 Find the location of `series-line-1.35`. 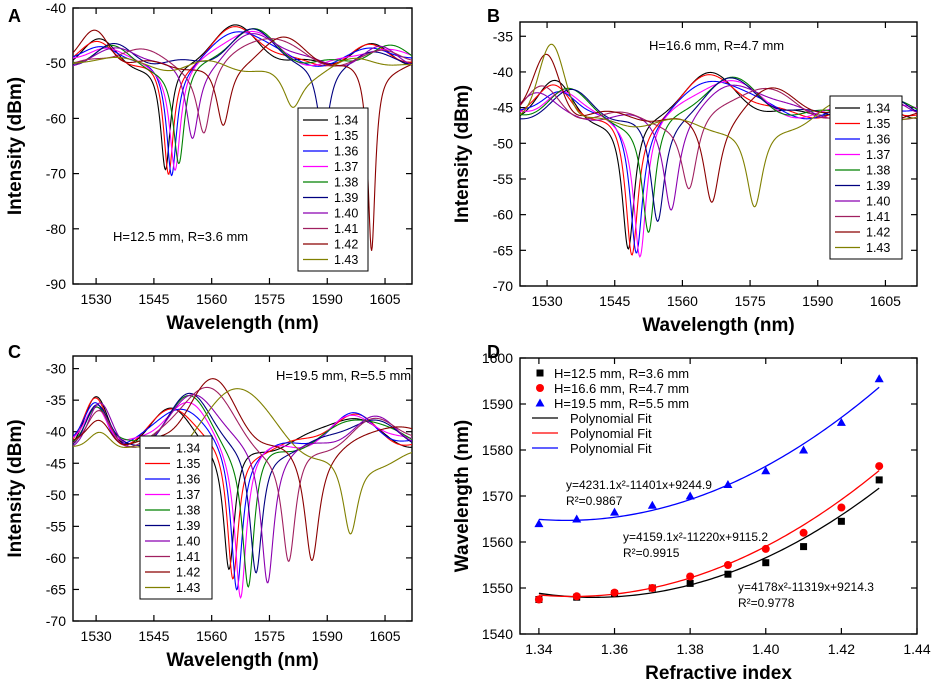

series-line-1.35 is located at coordinates (242, 100).